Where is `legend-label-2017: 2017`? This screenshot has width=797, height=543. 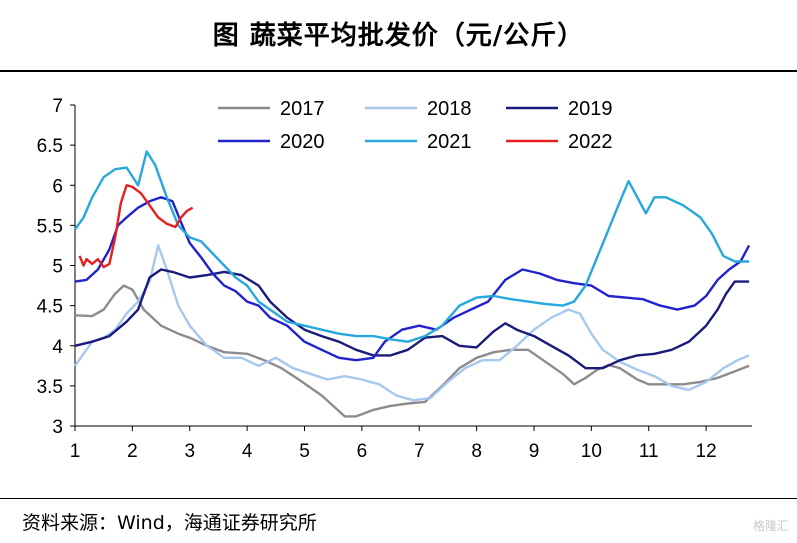 legend-label-2017: 2017 is located at coordinates (302, 109).